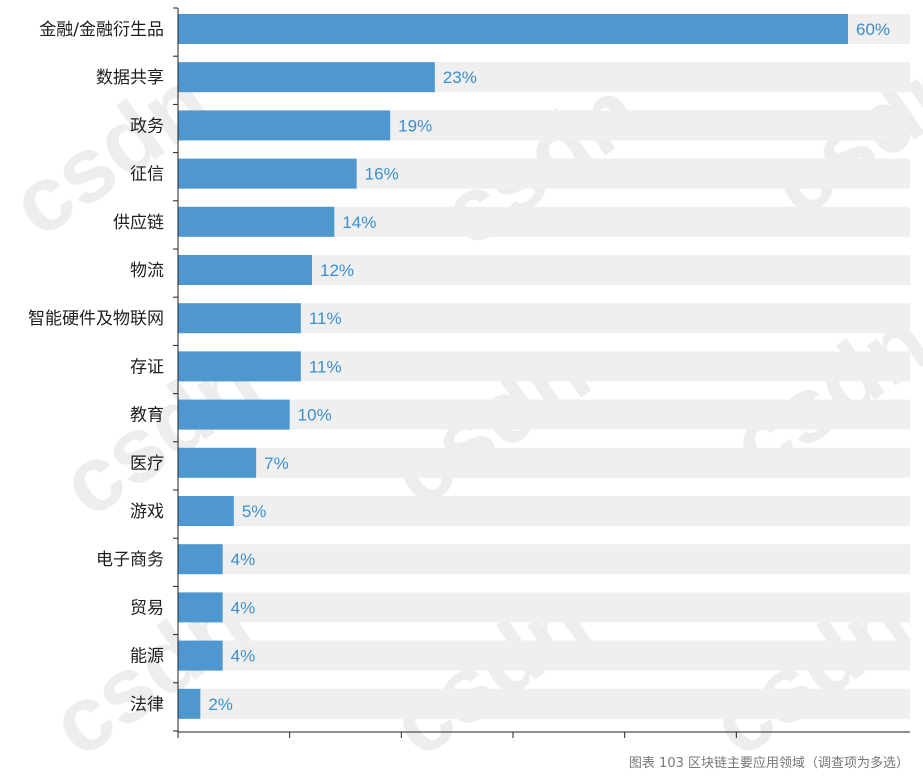 This screenshot has width=923, height=778. What do you see at coordinates (147, 608) in the screenshot?
I see `category-label: 贸易` at bounding box center [147, 608].